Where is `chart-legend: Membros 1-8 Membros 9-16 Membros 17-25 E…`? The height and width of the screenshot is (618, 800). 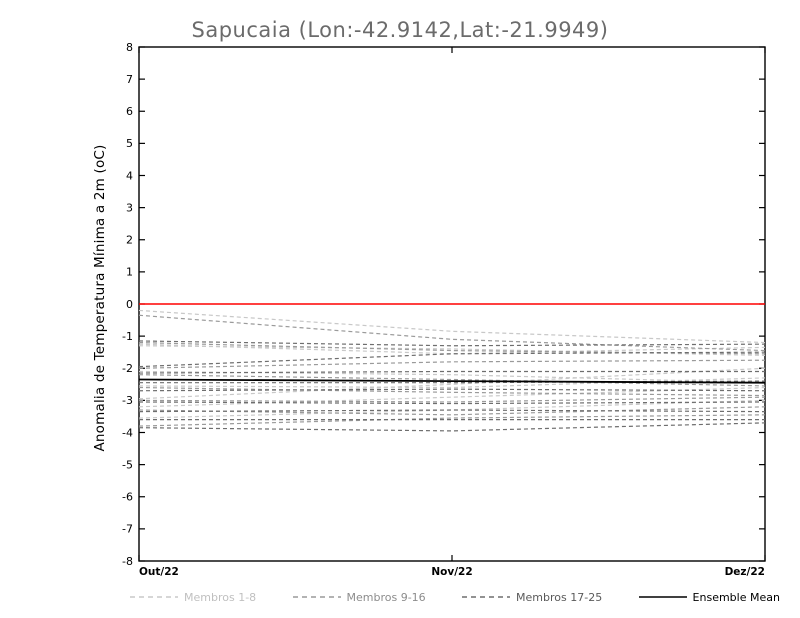
chart-legend: Membros 1-8 Membros 9-16 Membros 17-25 E… is located at coordinates (455, 597).